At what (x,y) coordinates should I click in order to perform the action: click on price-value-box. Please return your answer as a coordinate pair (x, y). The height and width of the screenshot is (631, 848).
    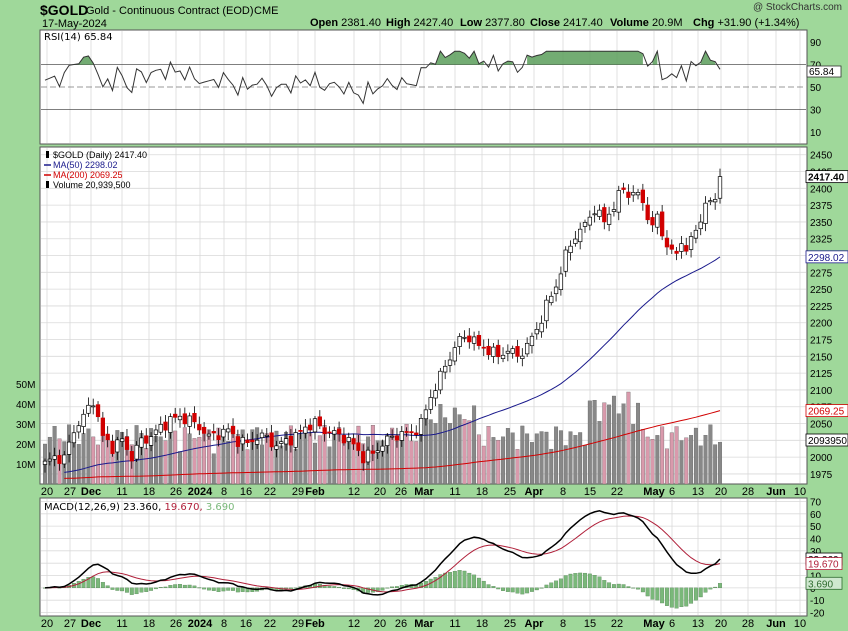
    Looking at the image, I should click on (826, 257).